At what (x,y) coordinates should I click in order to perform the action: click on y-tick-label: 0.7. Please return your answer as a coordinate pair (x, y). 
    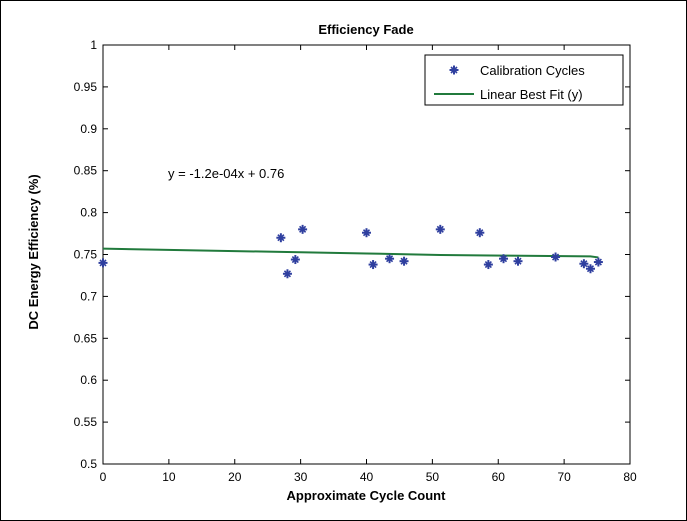
    Looking at the image, I should click on (88, 296).